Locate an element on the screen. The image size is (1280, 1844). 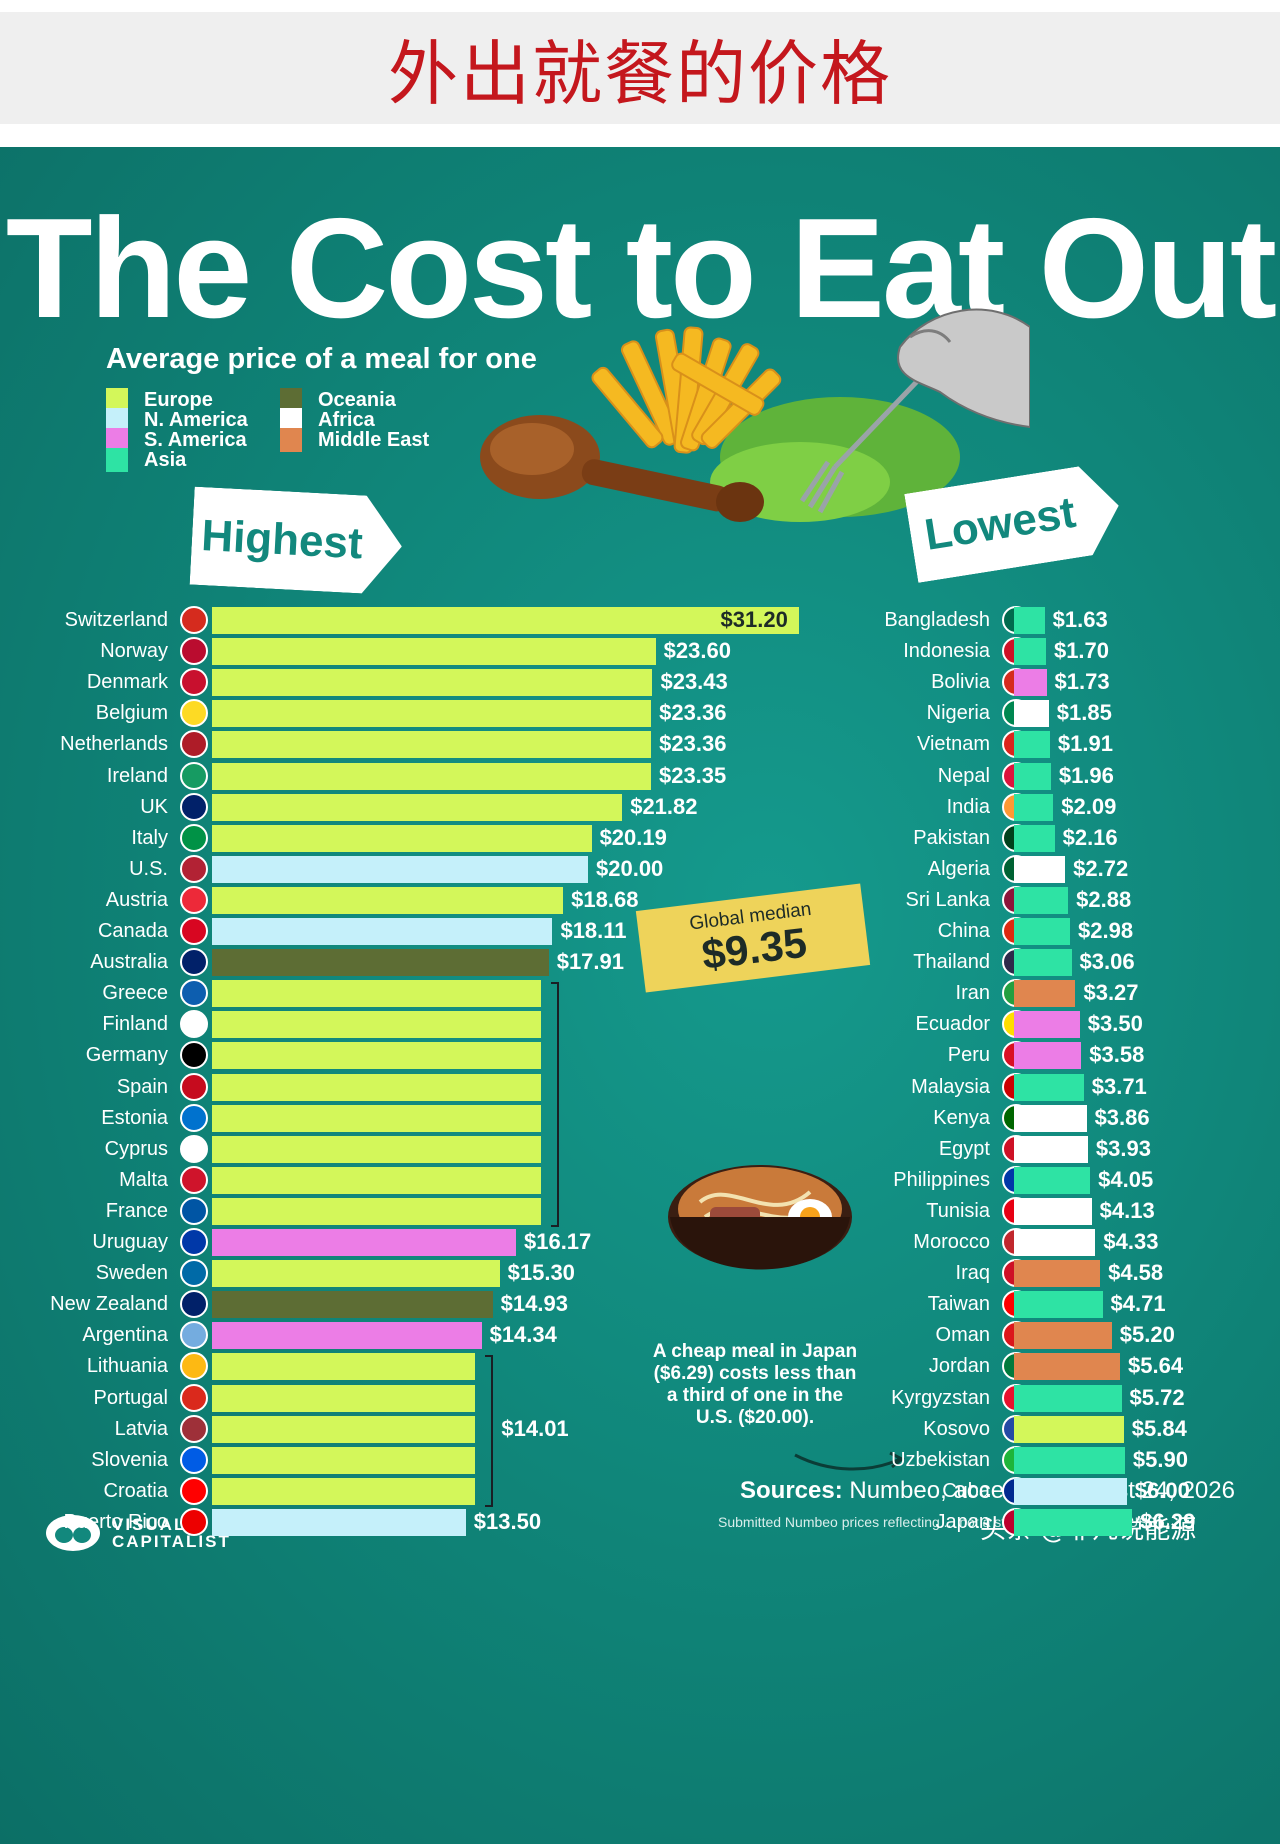
country-label: Kenya is located at coordinates (961, 1117).